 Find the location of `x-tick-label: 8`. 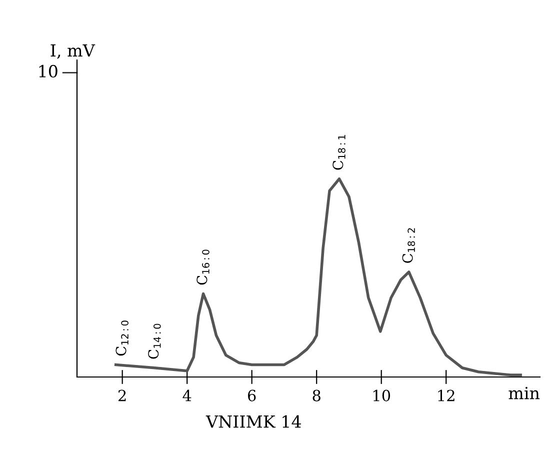

x-tick-label: 8 is located at coordinates (316, 396).